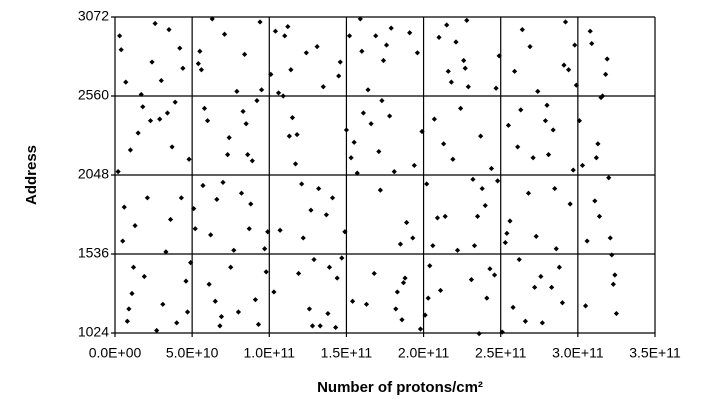 This screenshot has width=704, height=402. Describe the element at coordinates (192, 353) in the screenshot. I see `x-tick-label: 5.0E+10` at that location.